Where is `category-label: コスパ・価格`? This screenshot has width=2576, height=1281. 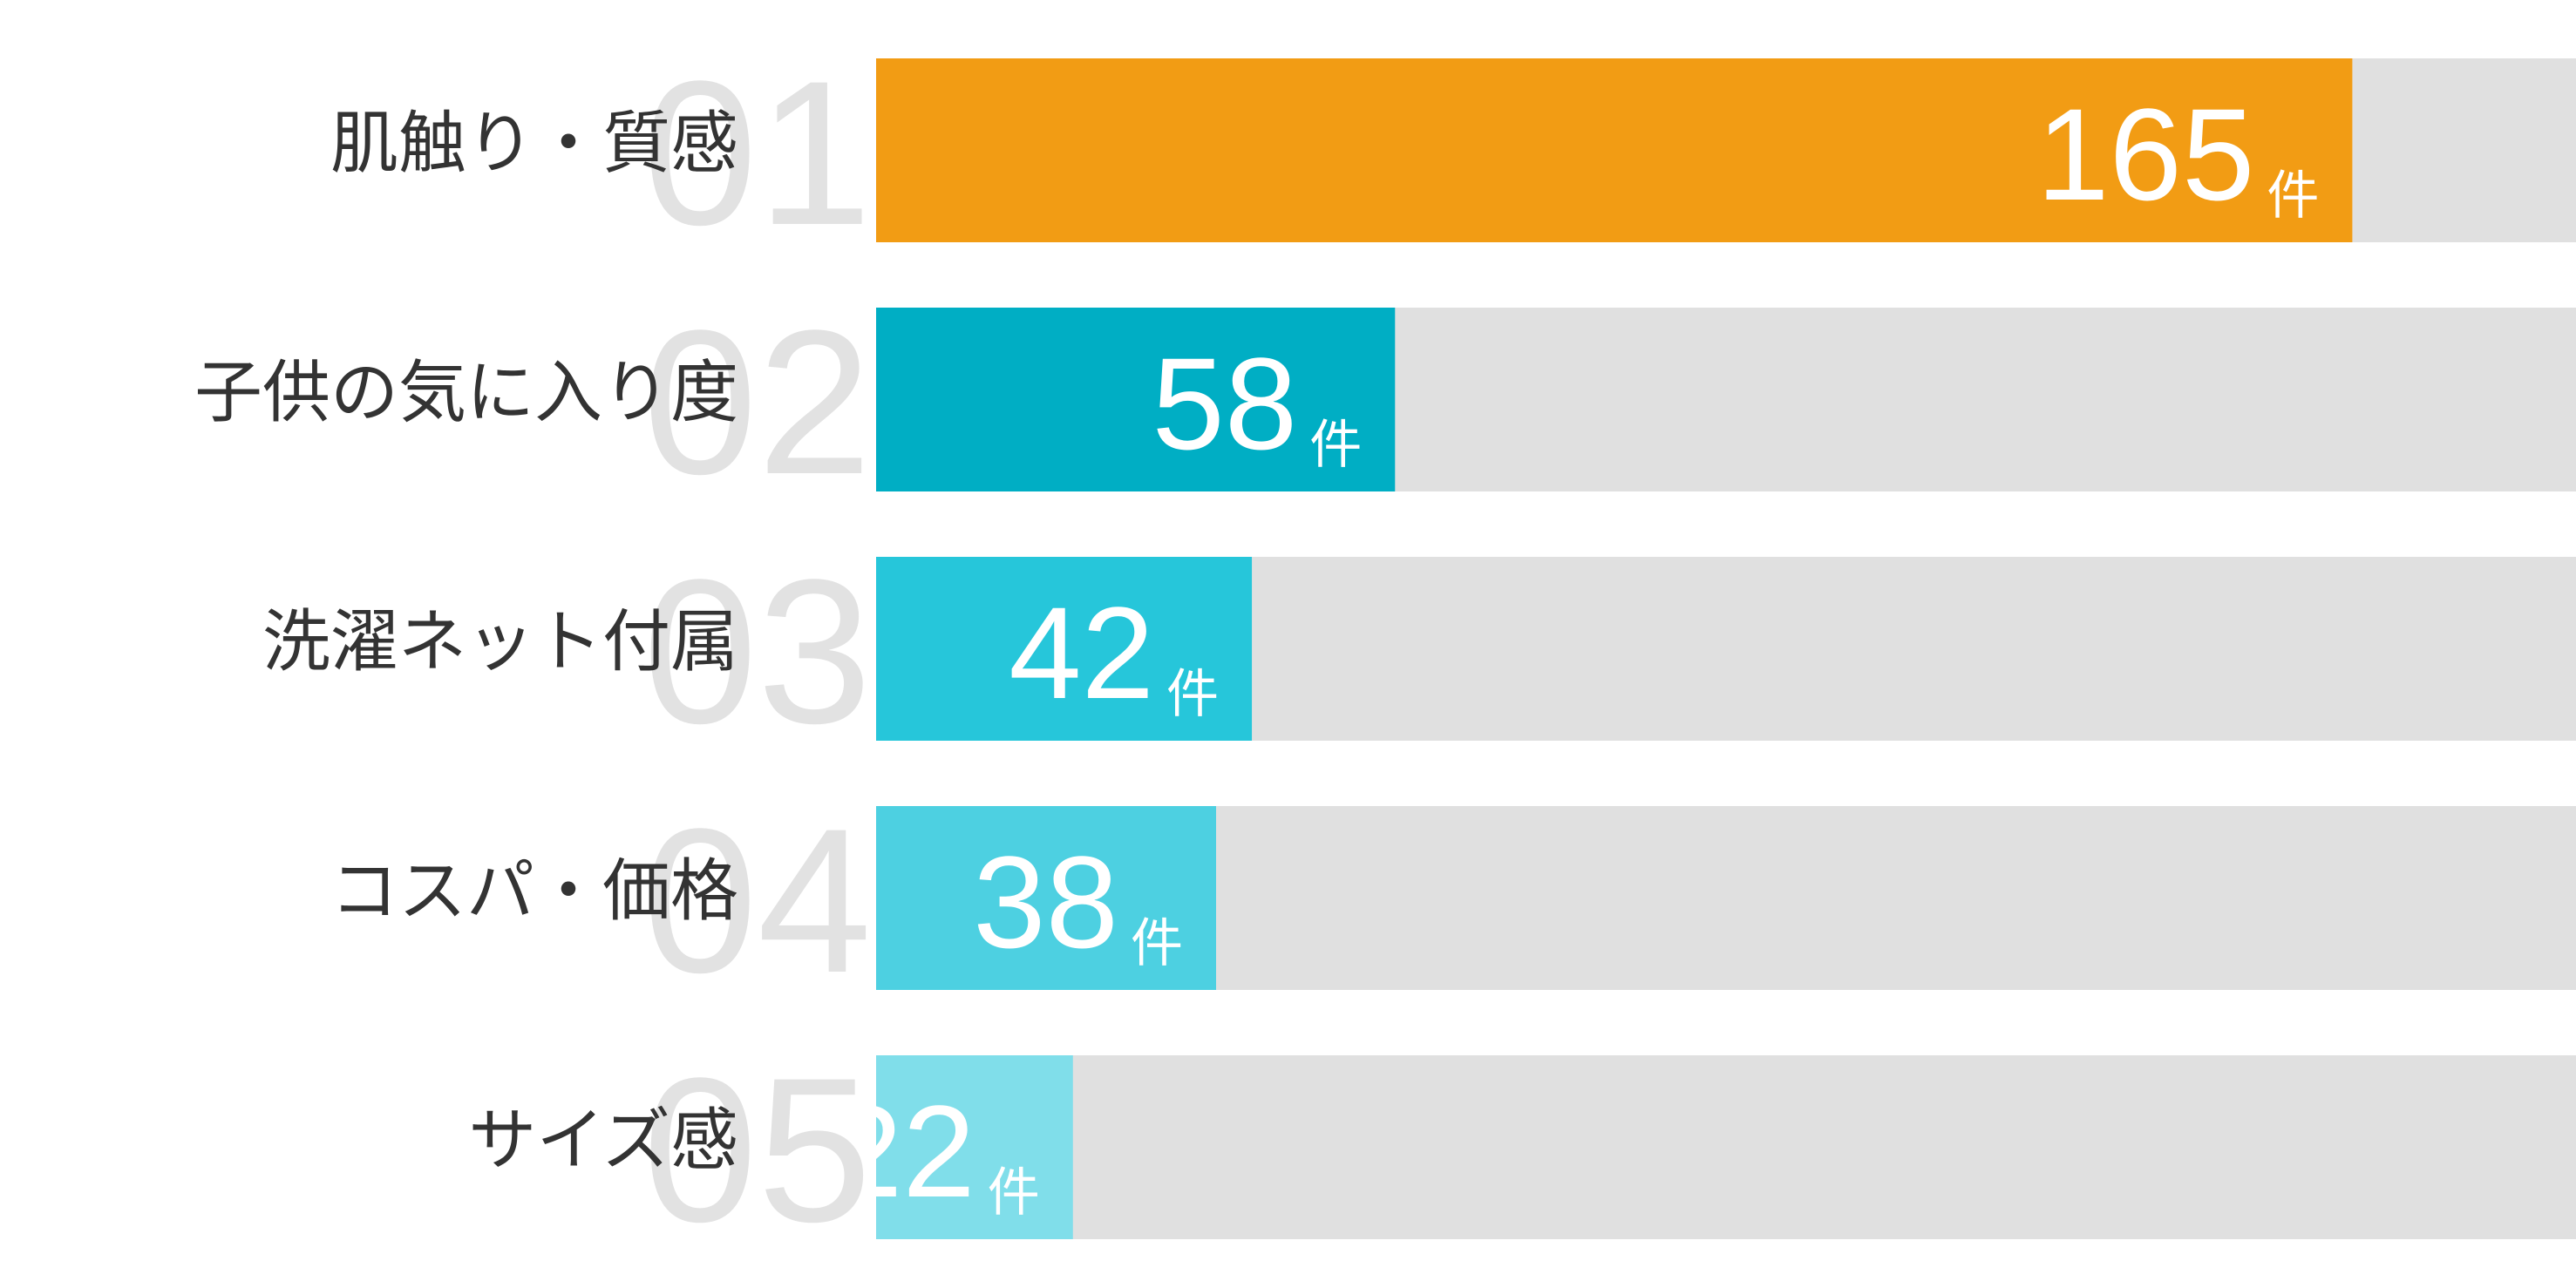
category-label: コスパ・価格 is located at coordinates (534, 891).